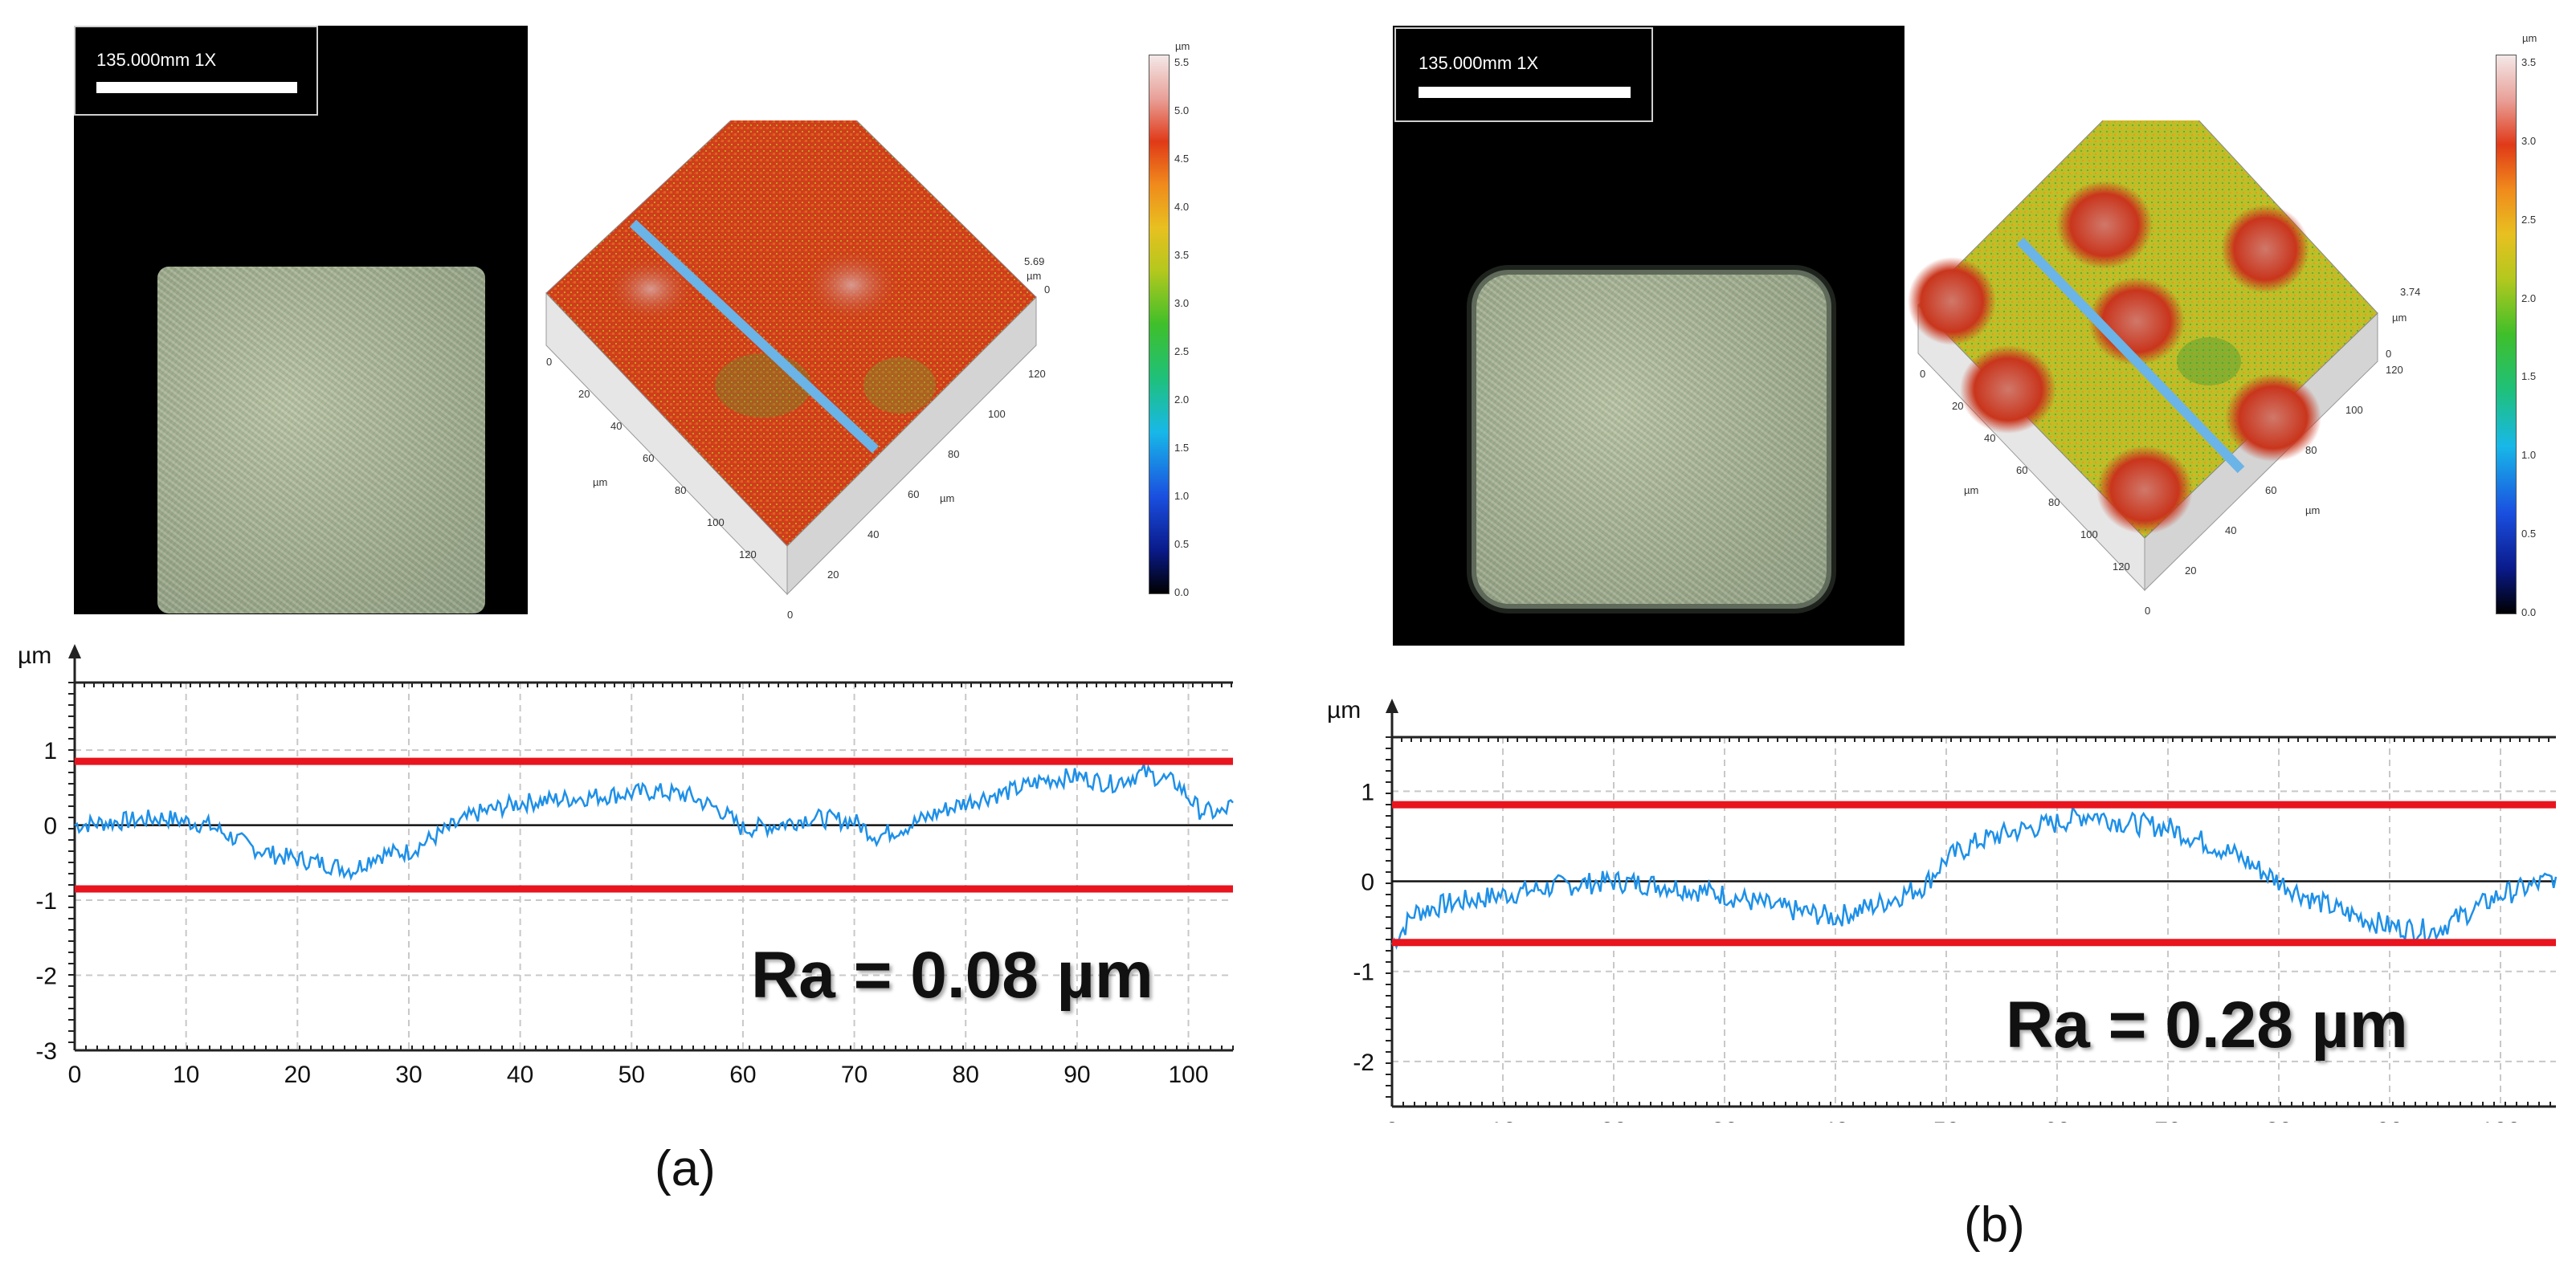 The height and width of the screenshot is (1284, 2576). Describe the element at coordinates (2506, 334) in the screenshot. I see `colorbar-gradient-b` at that location.